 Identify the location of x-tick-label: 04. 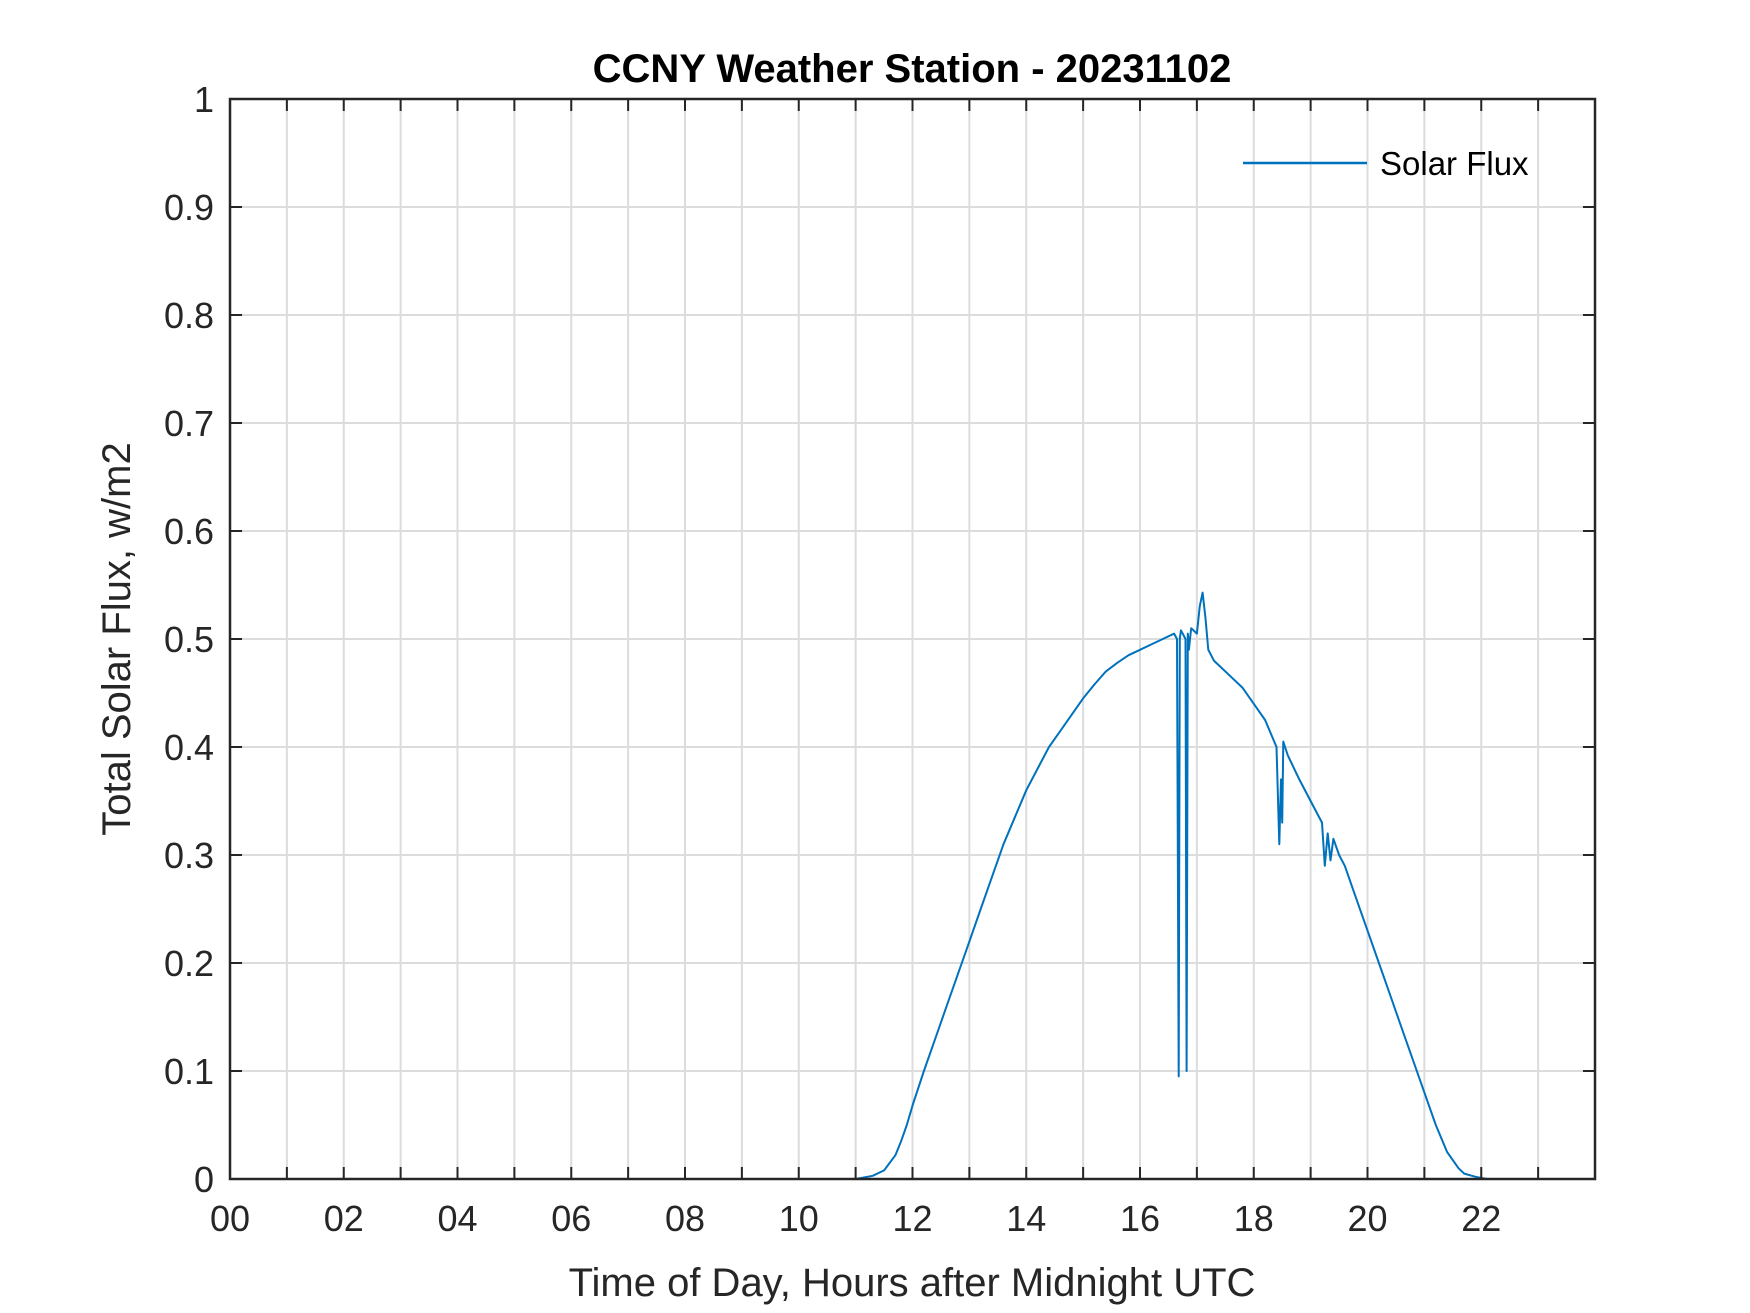
(457, 1218).